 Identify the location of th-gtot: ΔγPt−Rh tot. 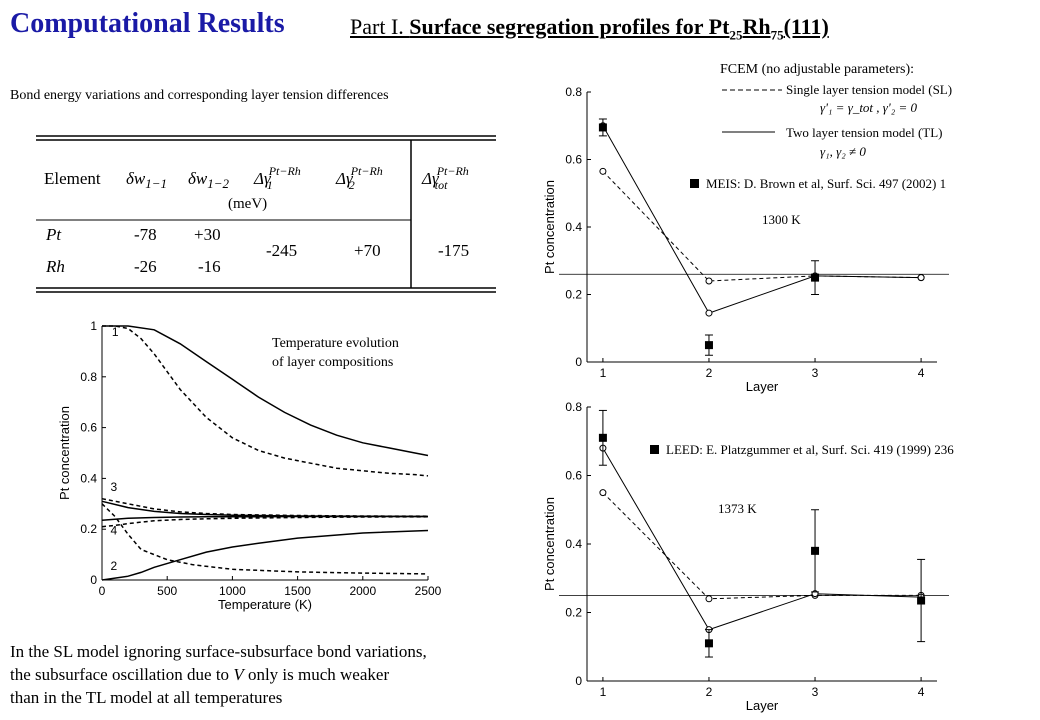
(445, 178).